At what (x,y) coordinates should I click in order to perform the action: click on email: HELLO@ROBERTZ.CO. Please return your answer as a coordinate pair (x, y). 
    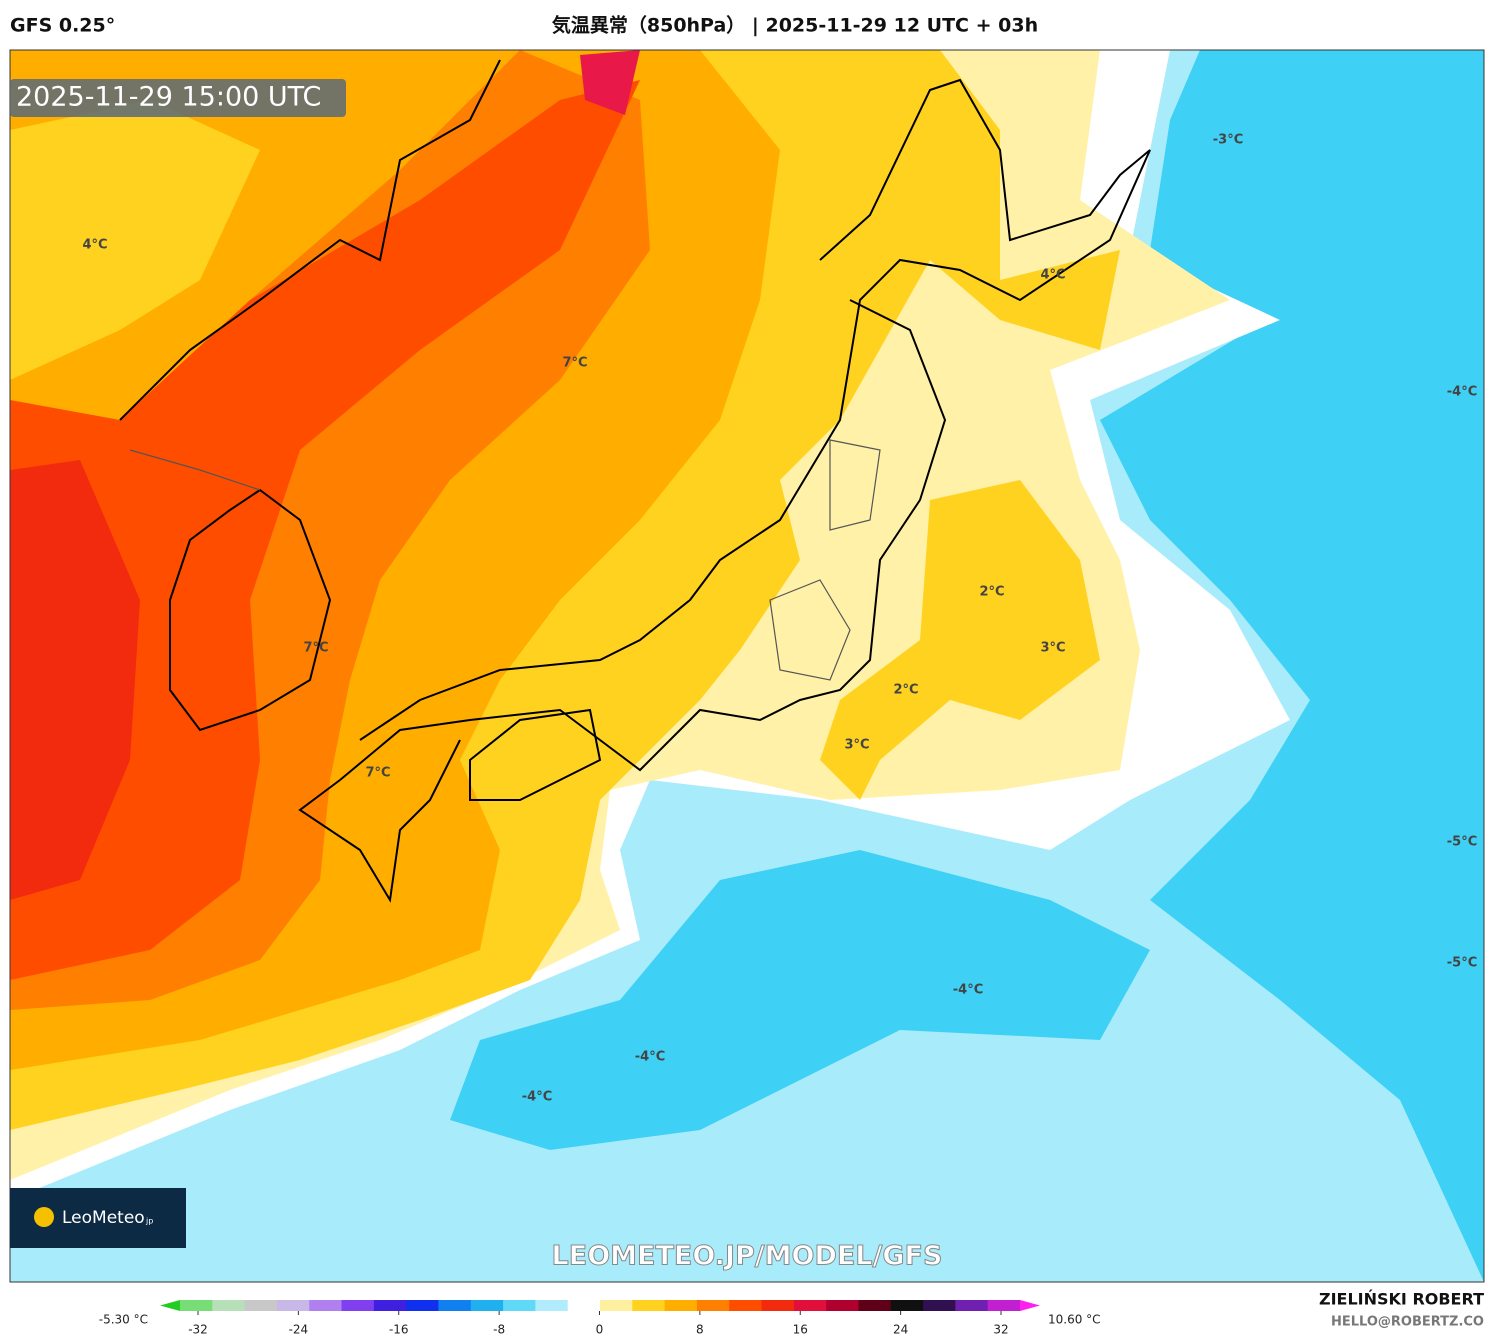
    Looking at the image, I should click on (1407, 1322).